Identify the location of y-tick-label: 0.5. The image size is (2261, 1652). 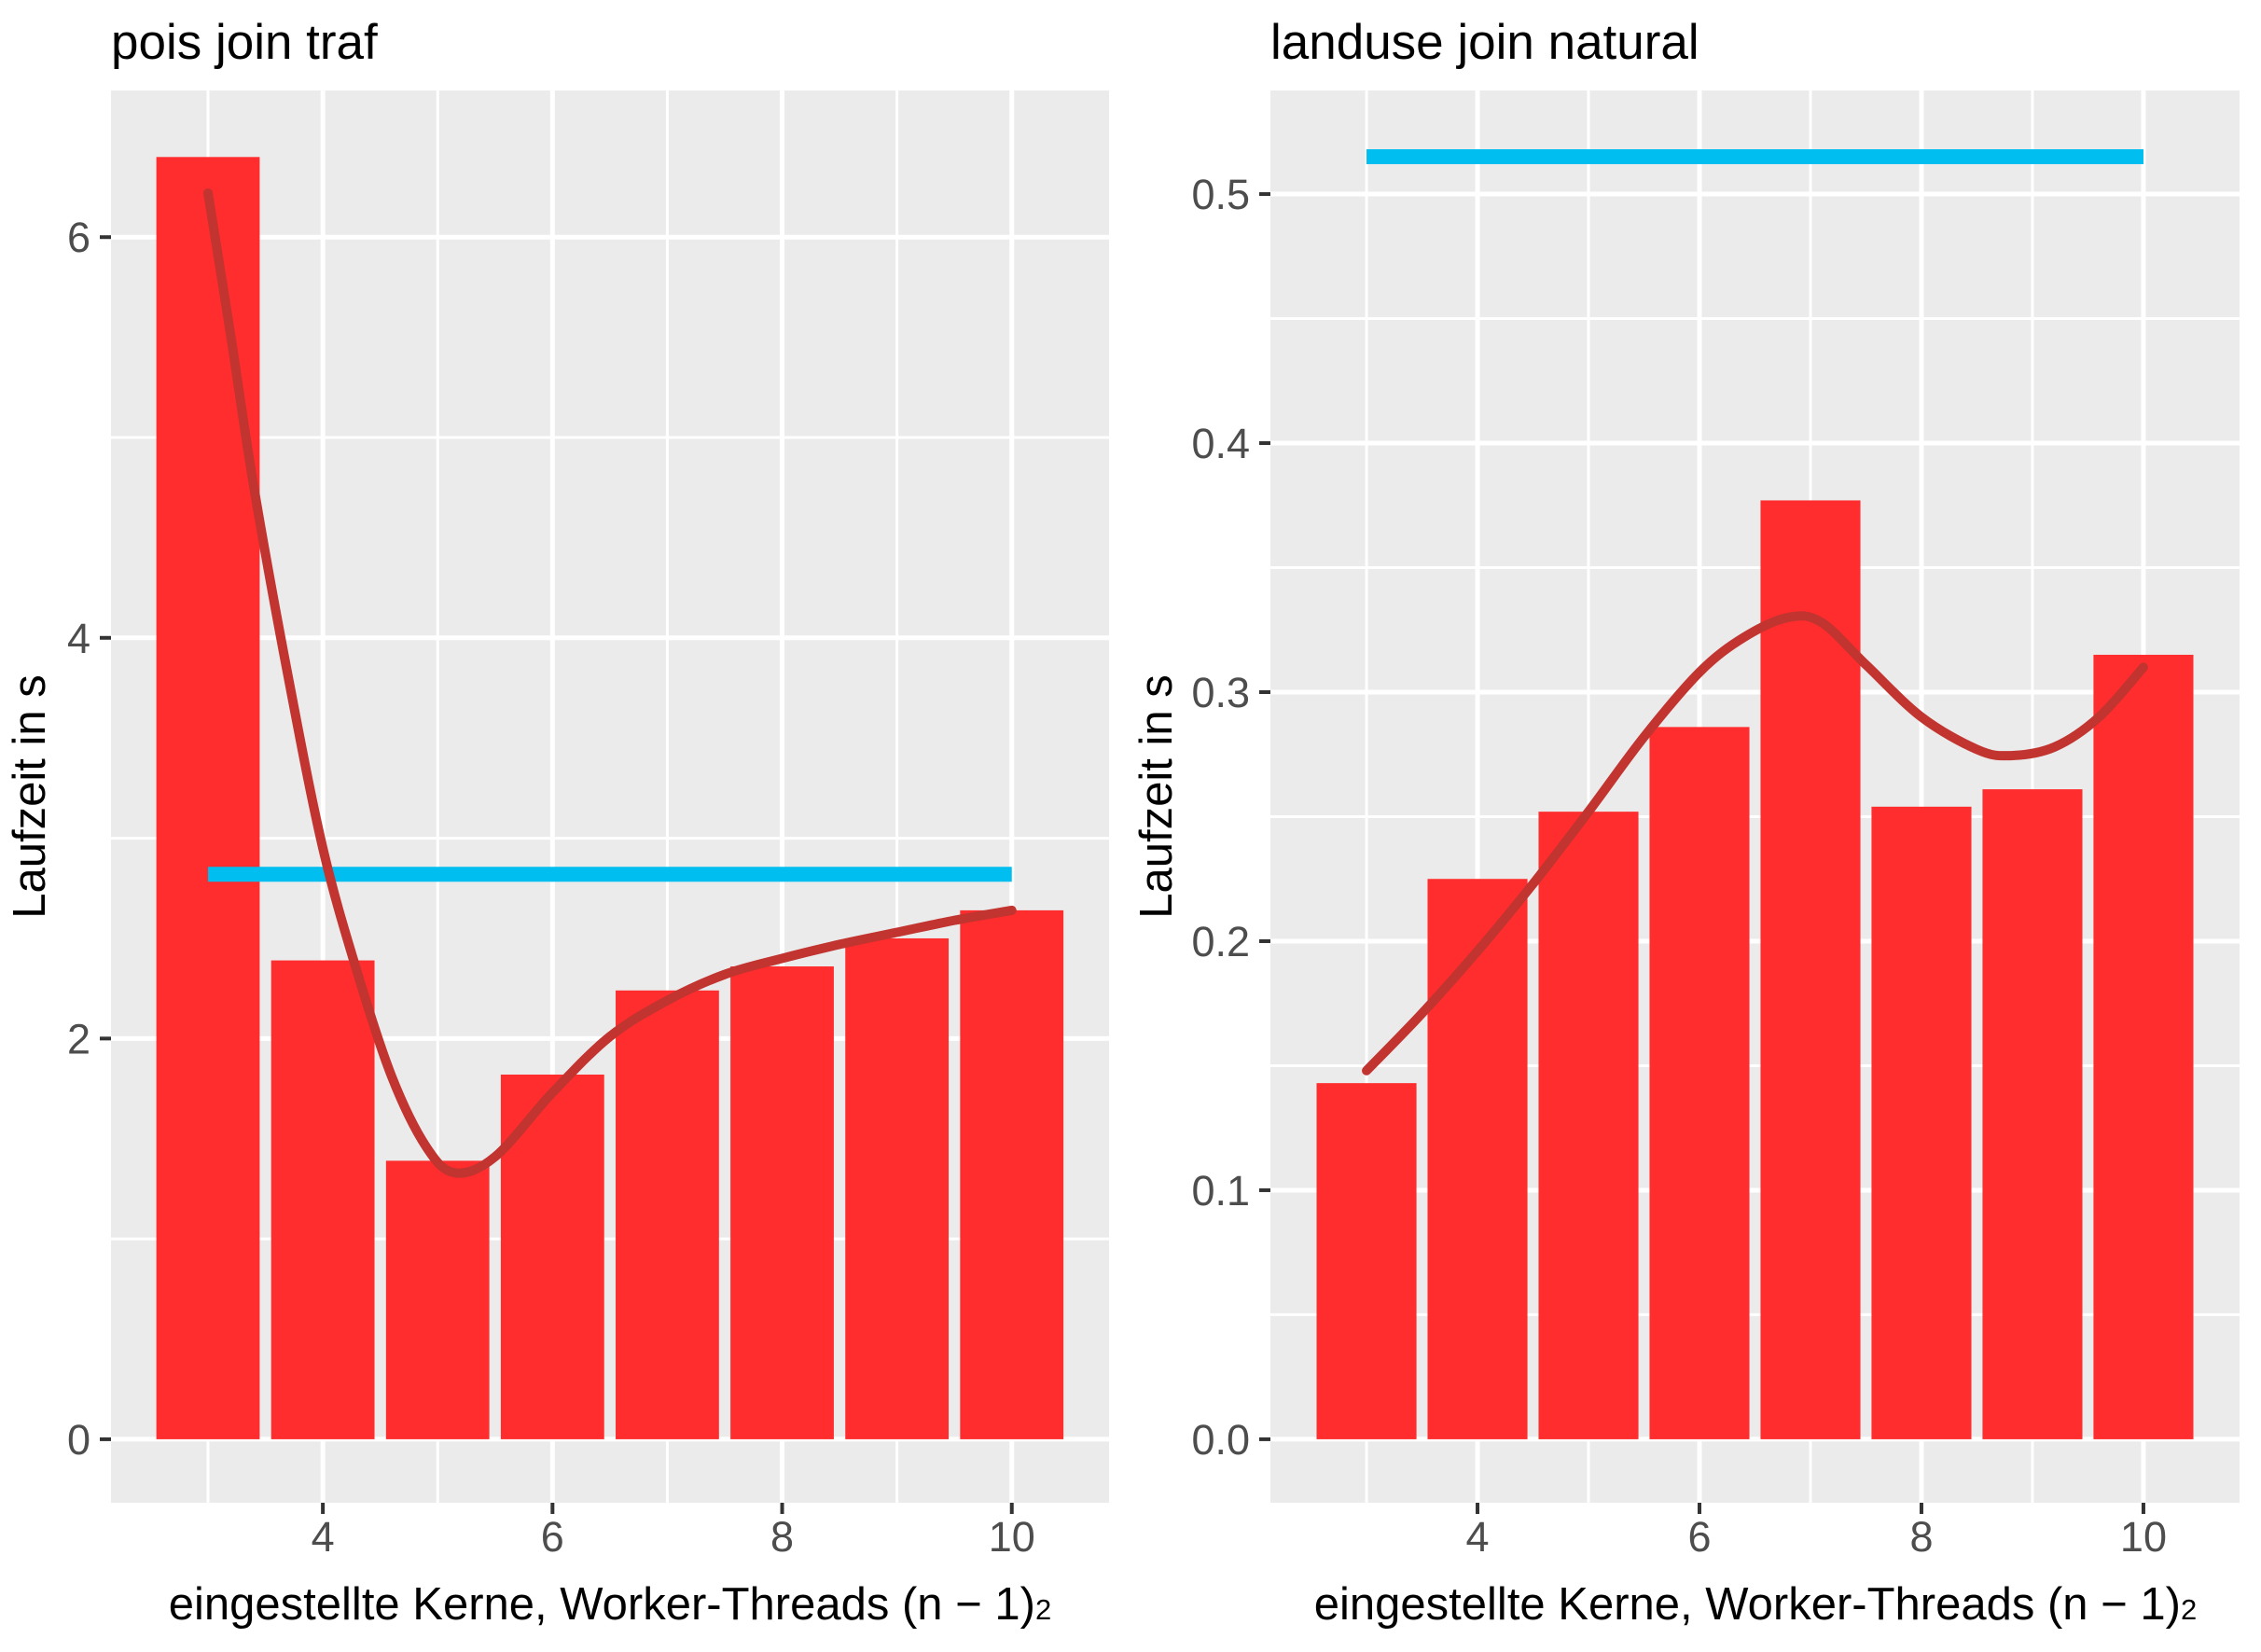
(1220, 195).